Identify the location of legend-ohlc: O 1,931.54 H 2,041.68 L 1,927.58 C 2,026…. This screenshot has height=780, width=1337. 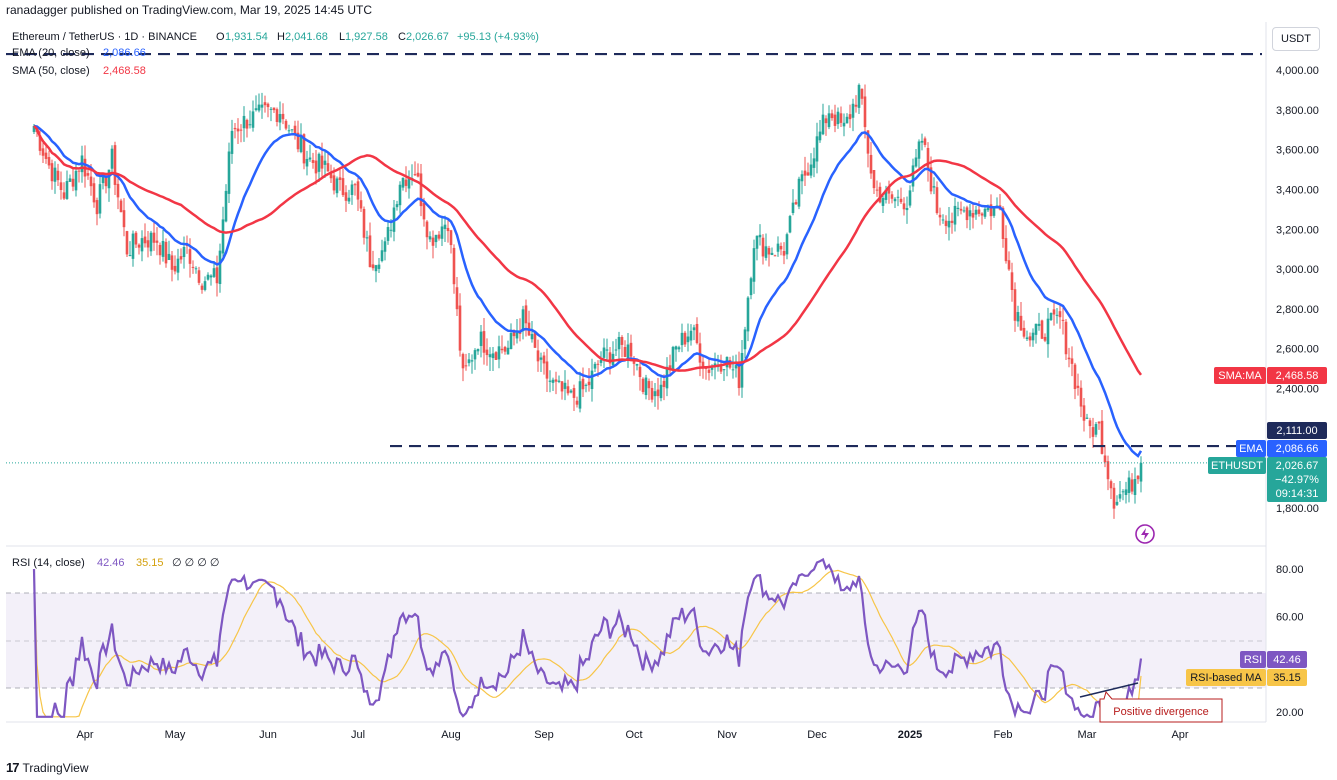
(377, 37).